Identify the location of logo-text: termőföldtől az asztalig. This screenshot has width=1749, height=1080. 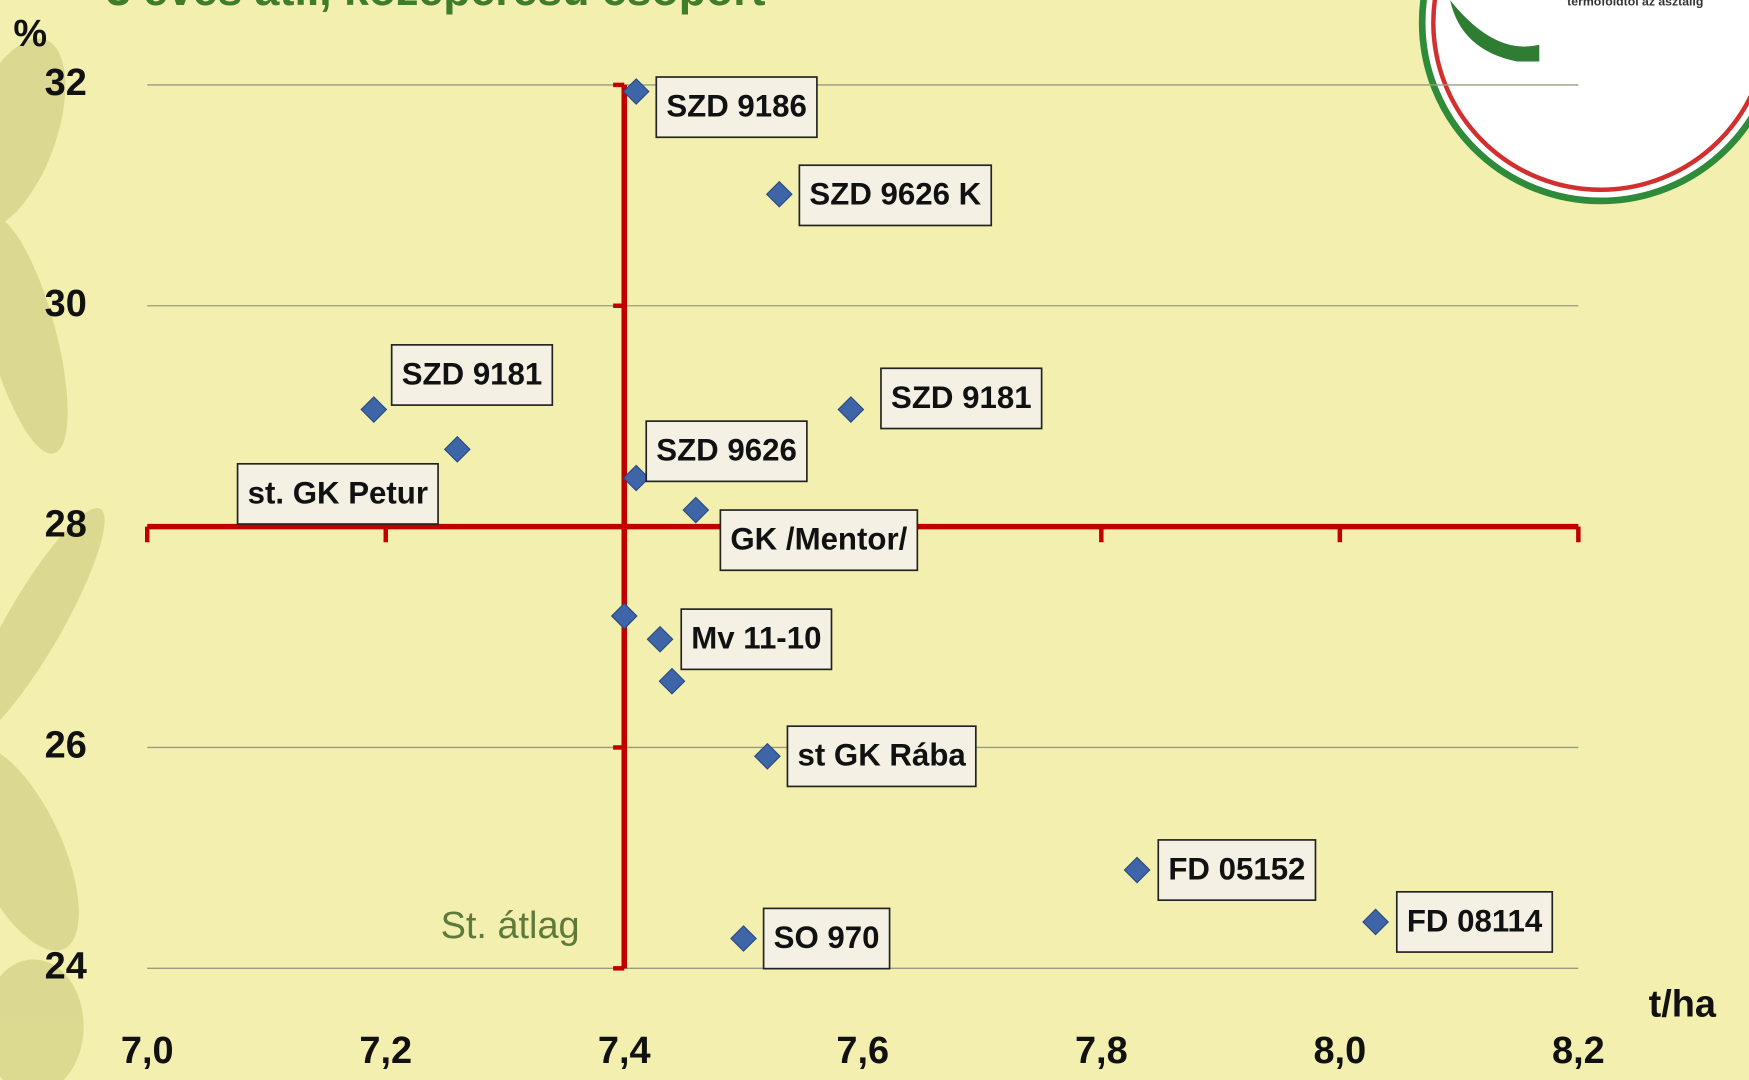
(1635, 4).